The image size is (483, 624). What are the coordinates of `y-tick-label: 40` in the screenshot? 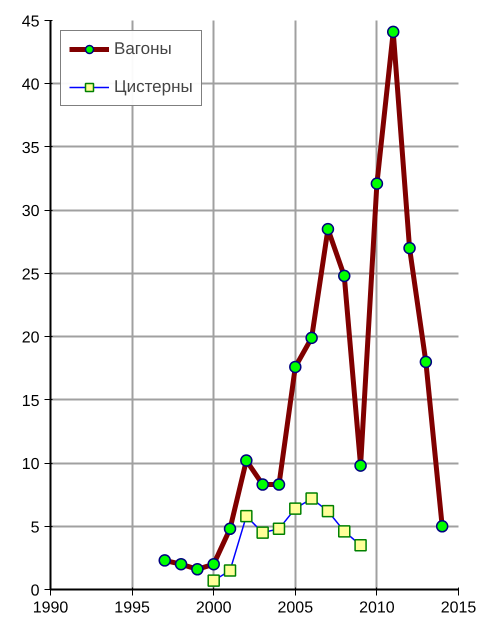 It's located at (31, 85).